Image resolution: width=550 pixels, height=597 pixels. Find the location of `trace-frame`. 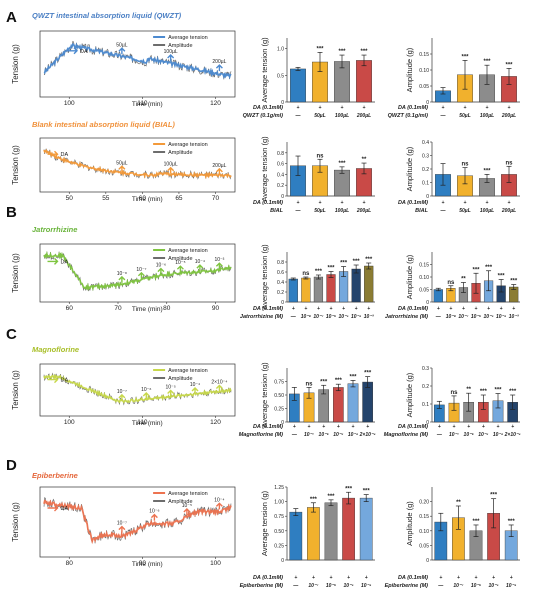

trace-frame is located at coordinates (137, 522).